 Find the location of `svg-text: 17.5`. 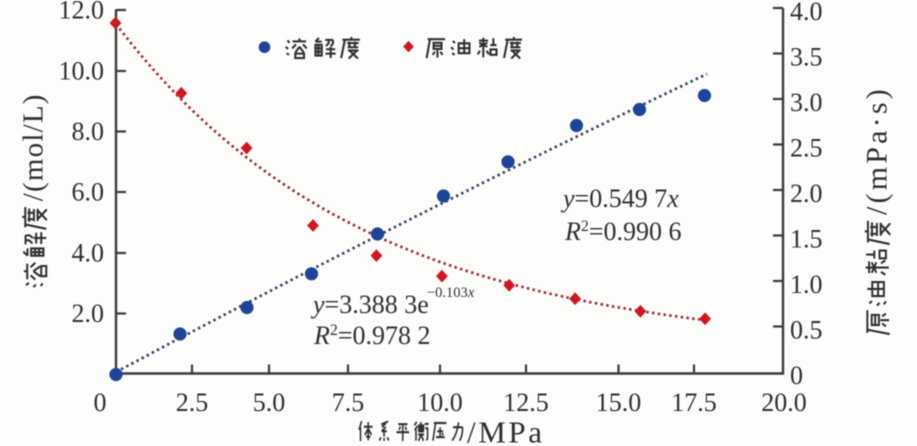

svg-text: 17.5 is located at coordinates (694, 402).